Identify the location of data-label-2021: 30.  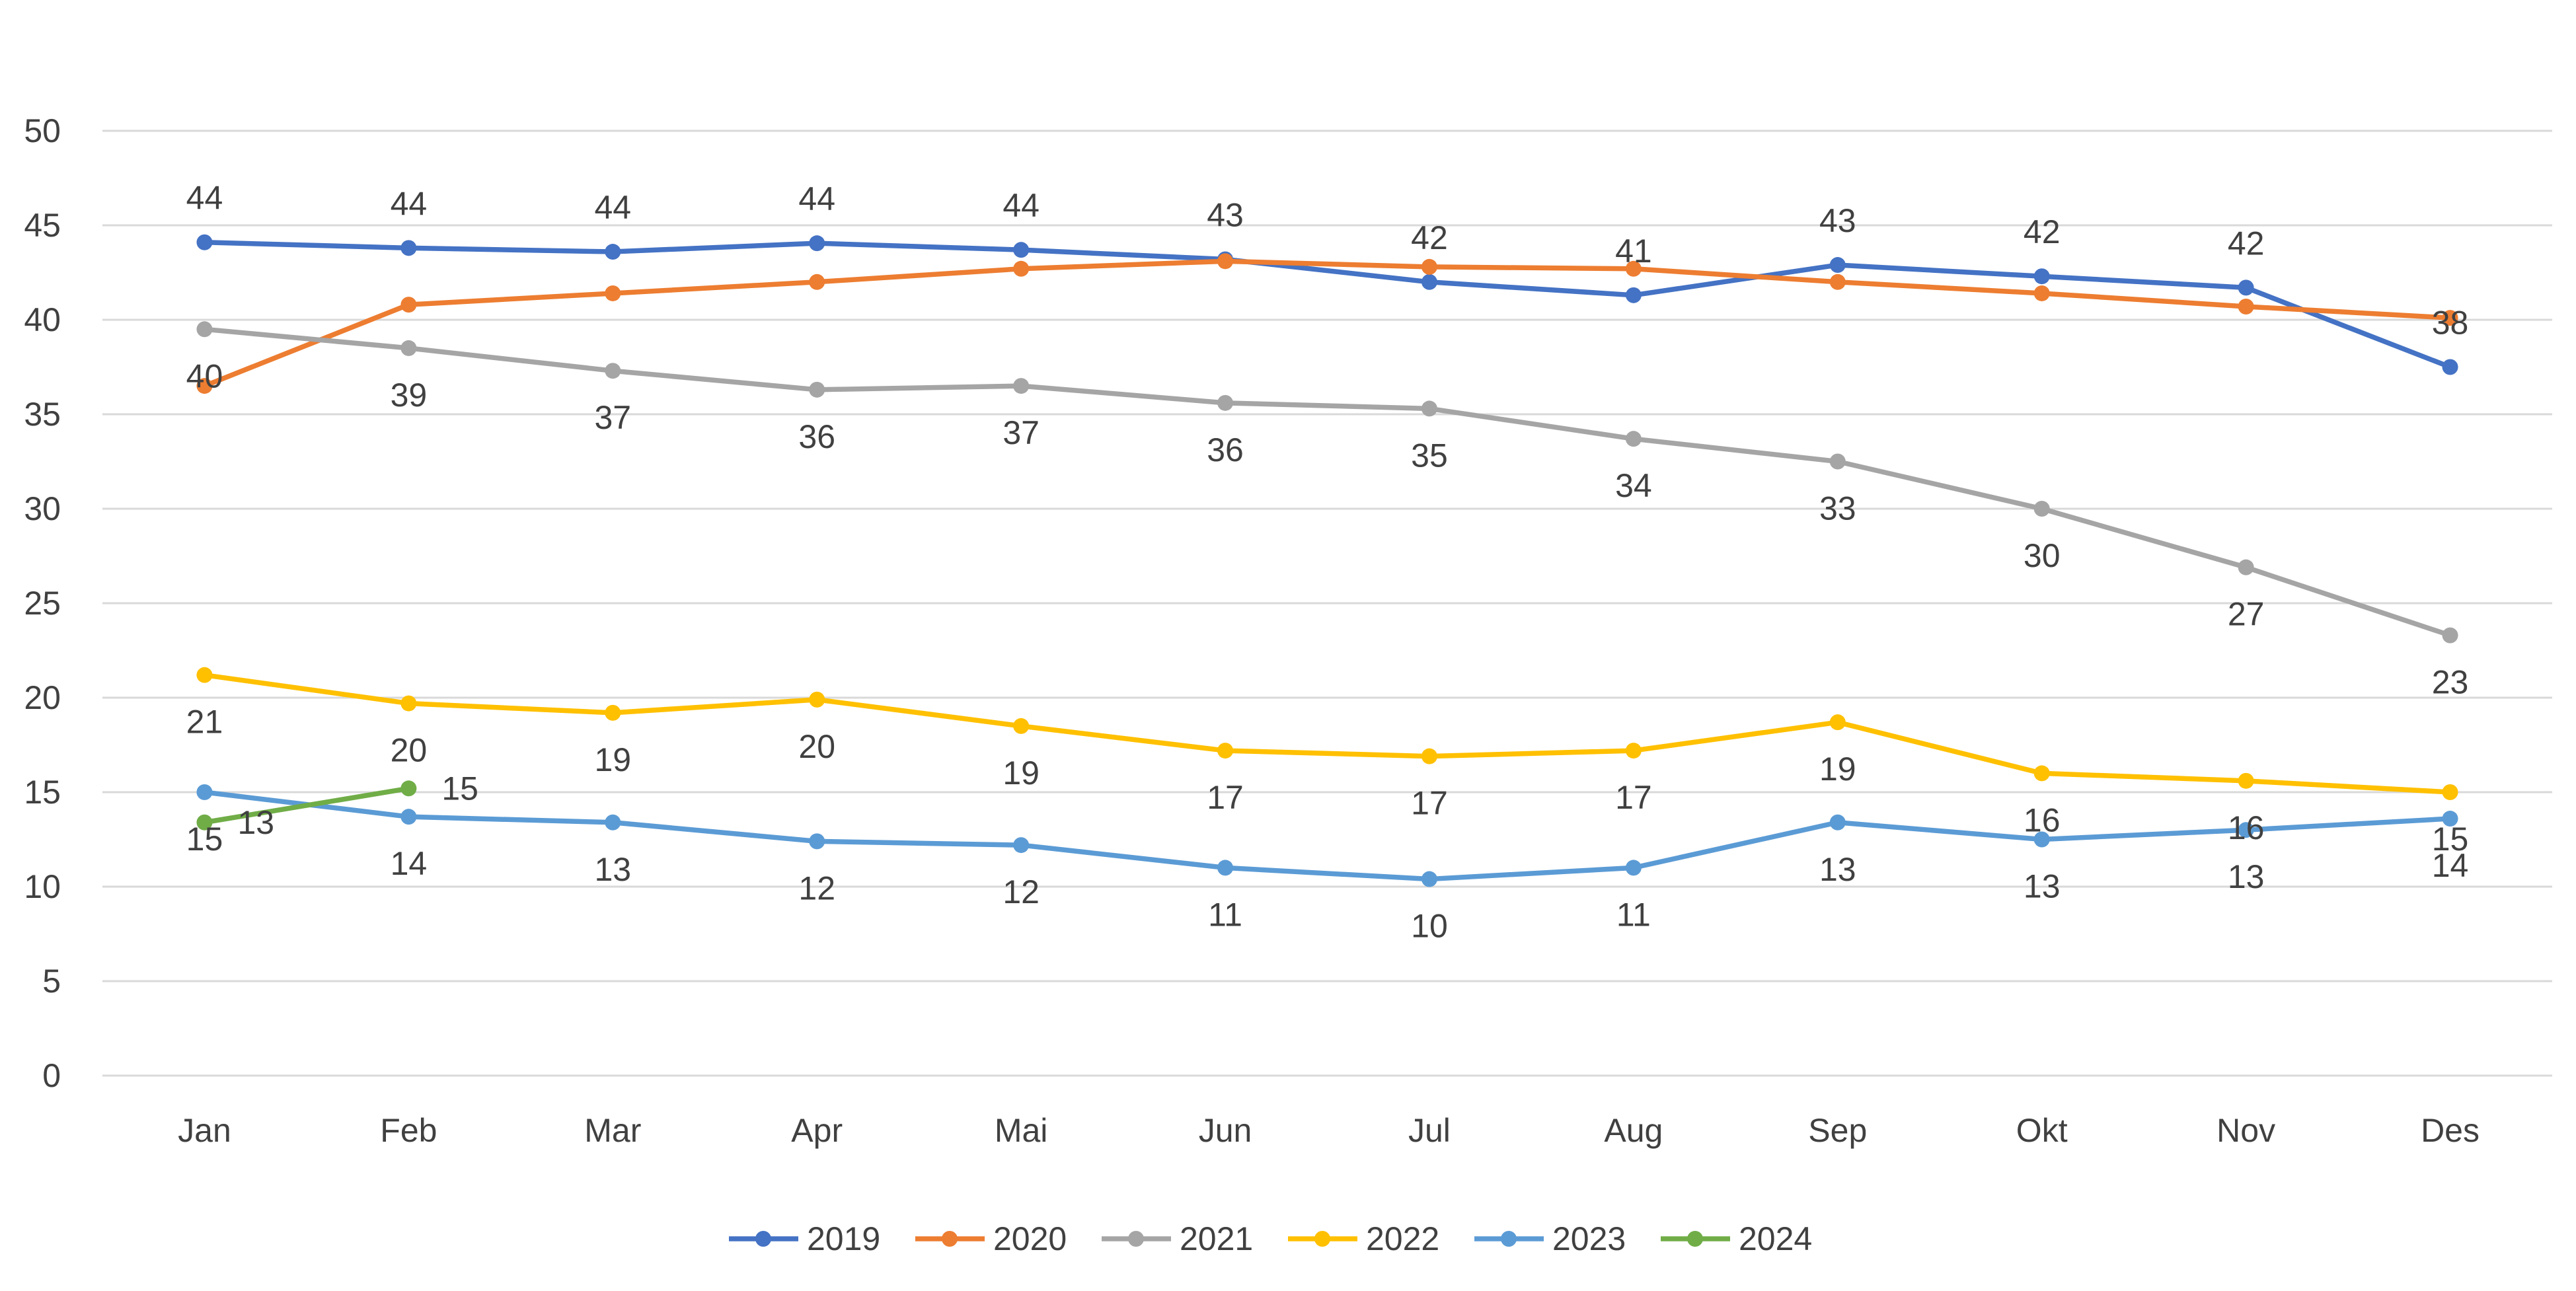
(2042, 555).